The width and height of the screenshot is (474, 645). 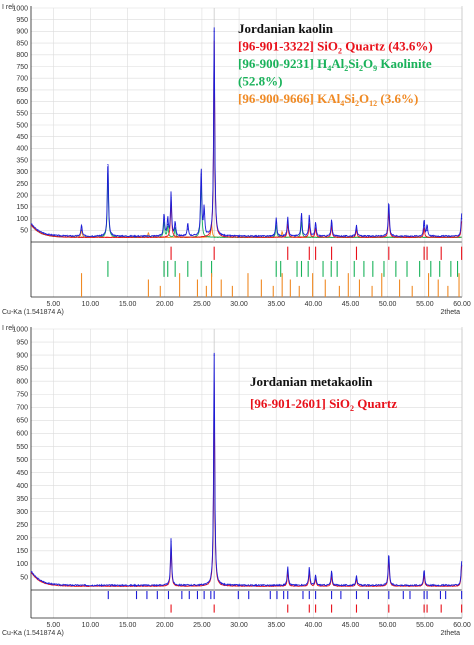 What do you see at coordinates (323, 404) in the screenshot?
I see `phase-label-0: [96-901-2601] SiO2 Quartz` at bounding box center [323, 404].